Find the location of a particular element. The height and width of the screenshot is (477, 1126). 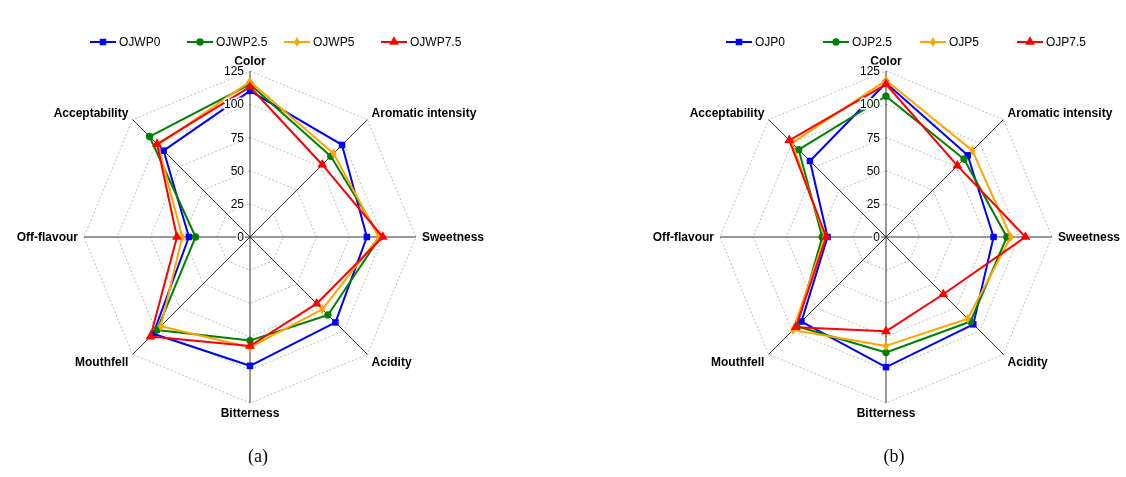

legend-label: OJWP5 is located at coordinates (334, 42).